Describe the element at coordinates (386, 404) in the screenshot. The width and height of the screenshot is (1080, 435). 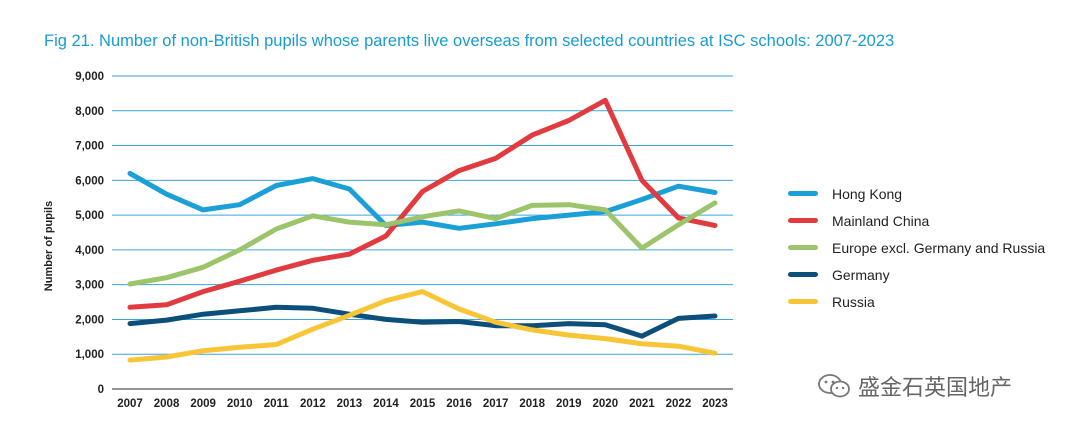
I see `x-tick-label: 2014` at that location.